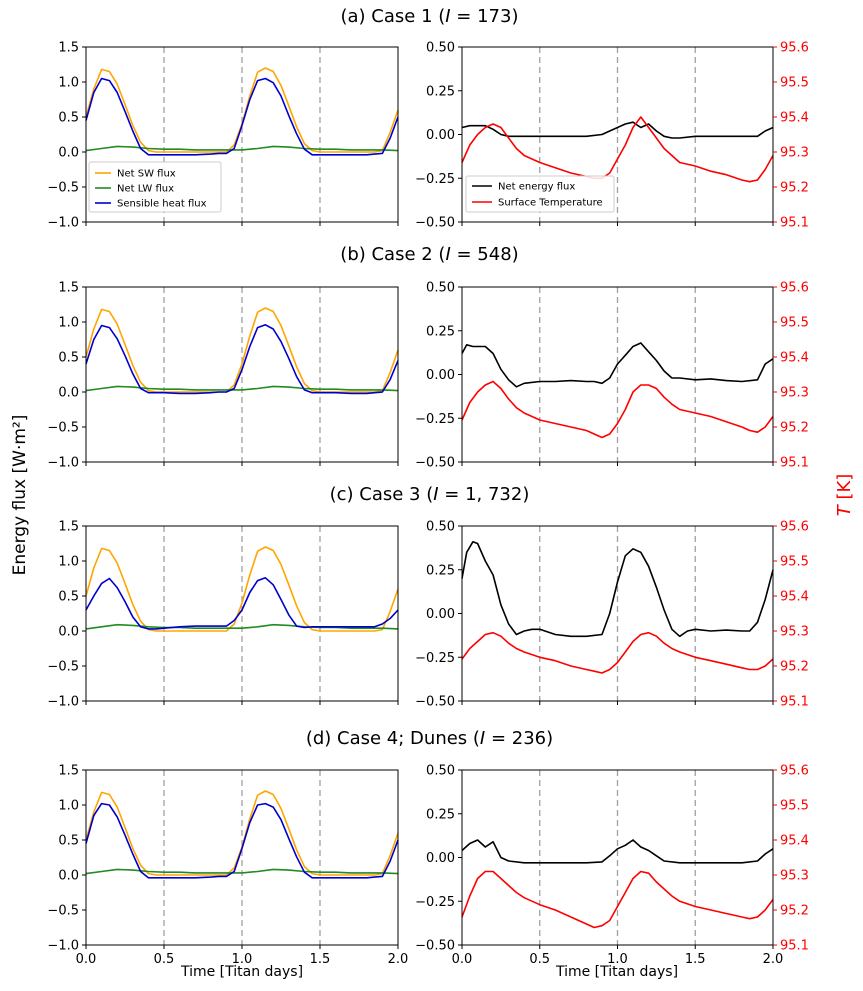 This screenshot has height=991, width=863. I want to click on x-tick-label-left: 1.5, so click(320, 959).